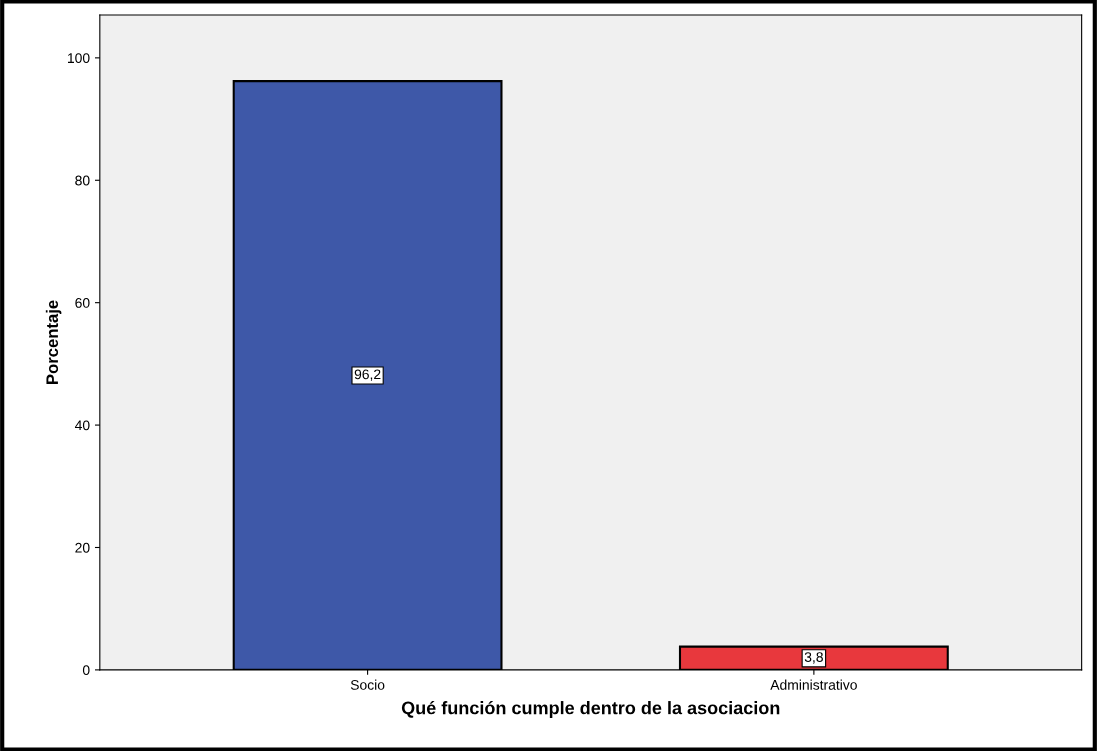 Image resolution: width=1097 pixels, height=751 pixels. Describe the element at coordinates (82, 547) in the screenshot. I see `y-tick-label: 20` at that location.